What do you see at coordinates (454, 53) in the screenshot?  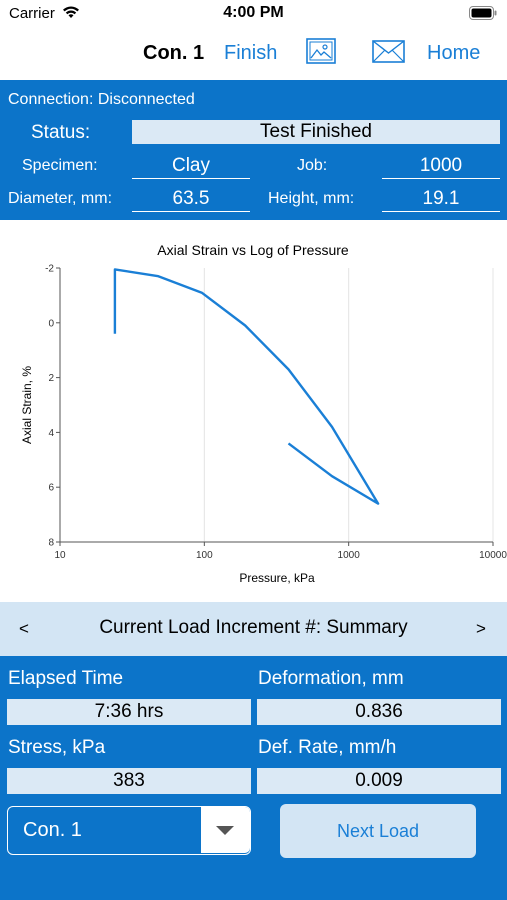 I see `home-button: Home` at bounding box center [454, 53].